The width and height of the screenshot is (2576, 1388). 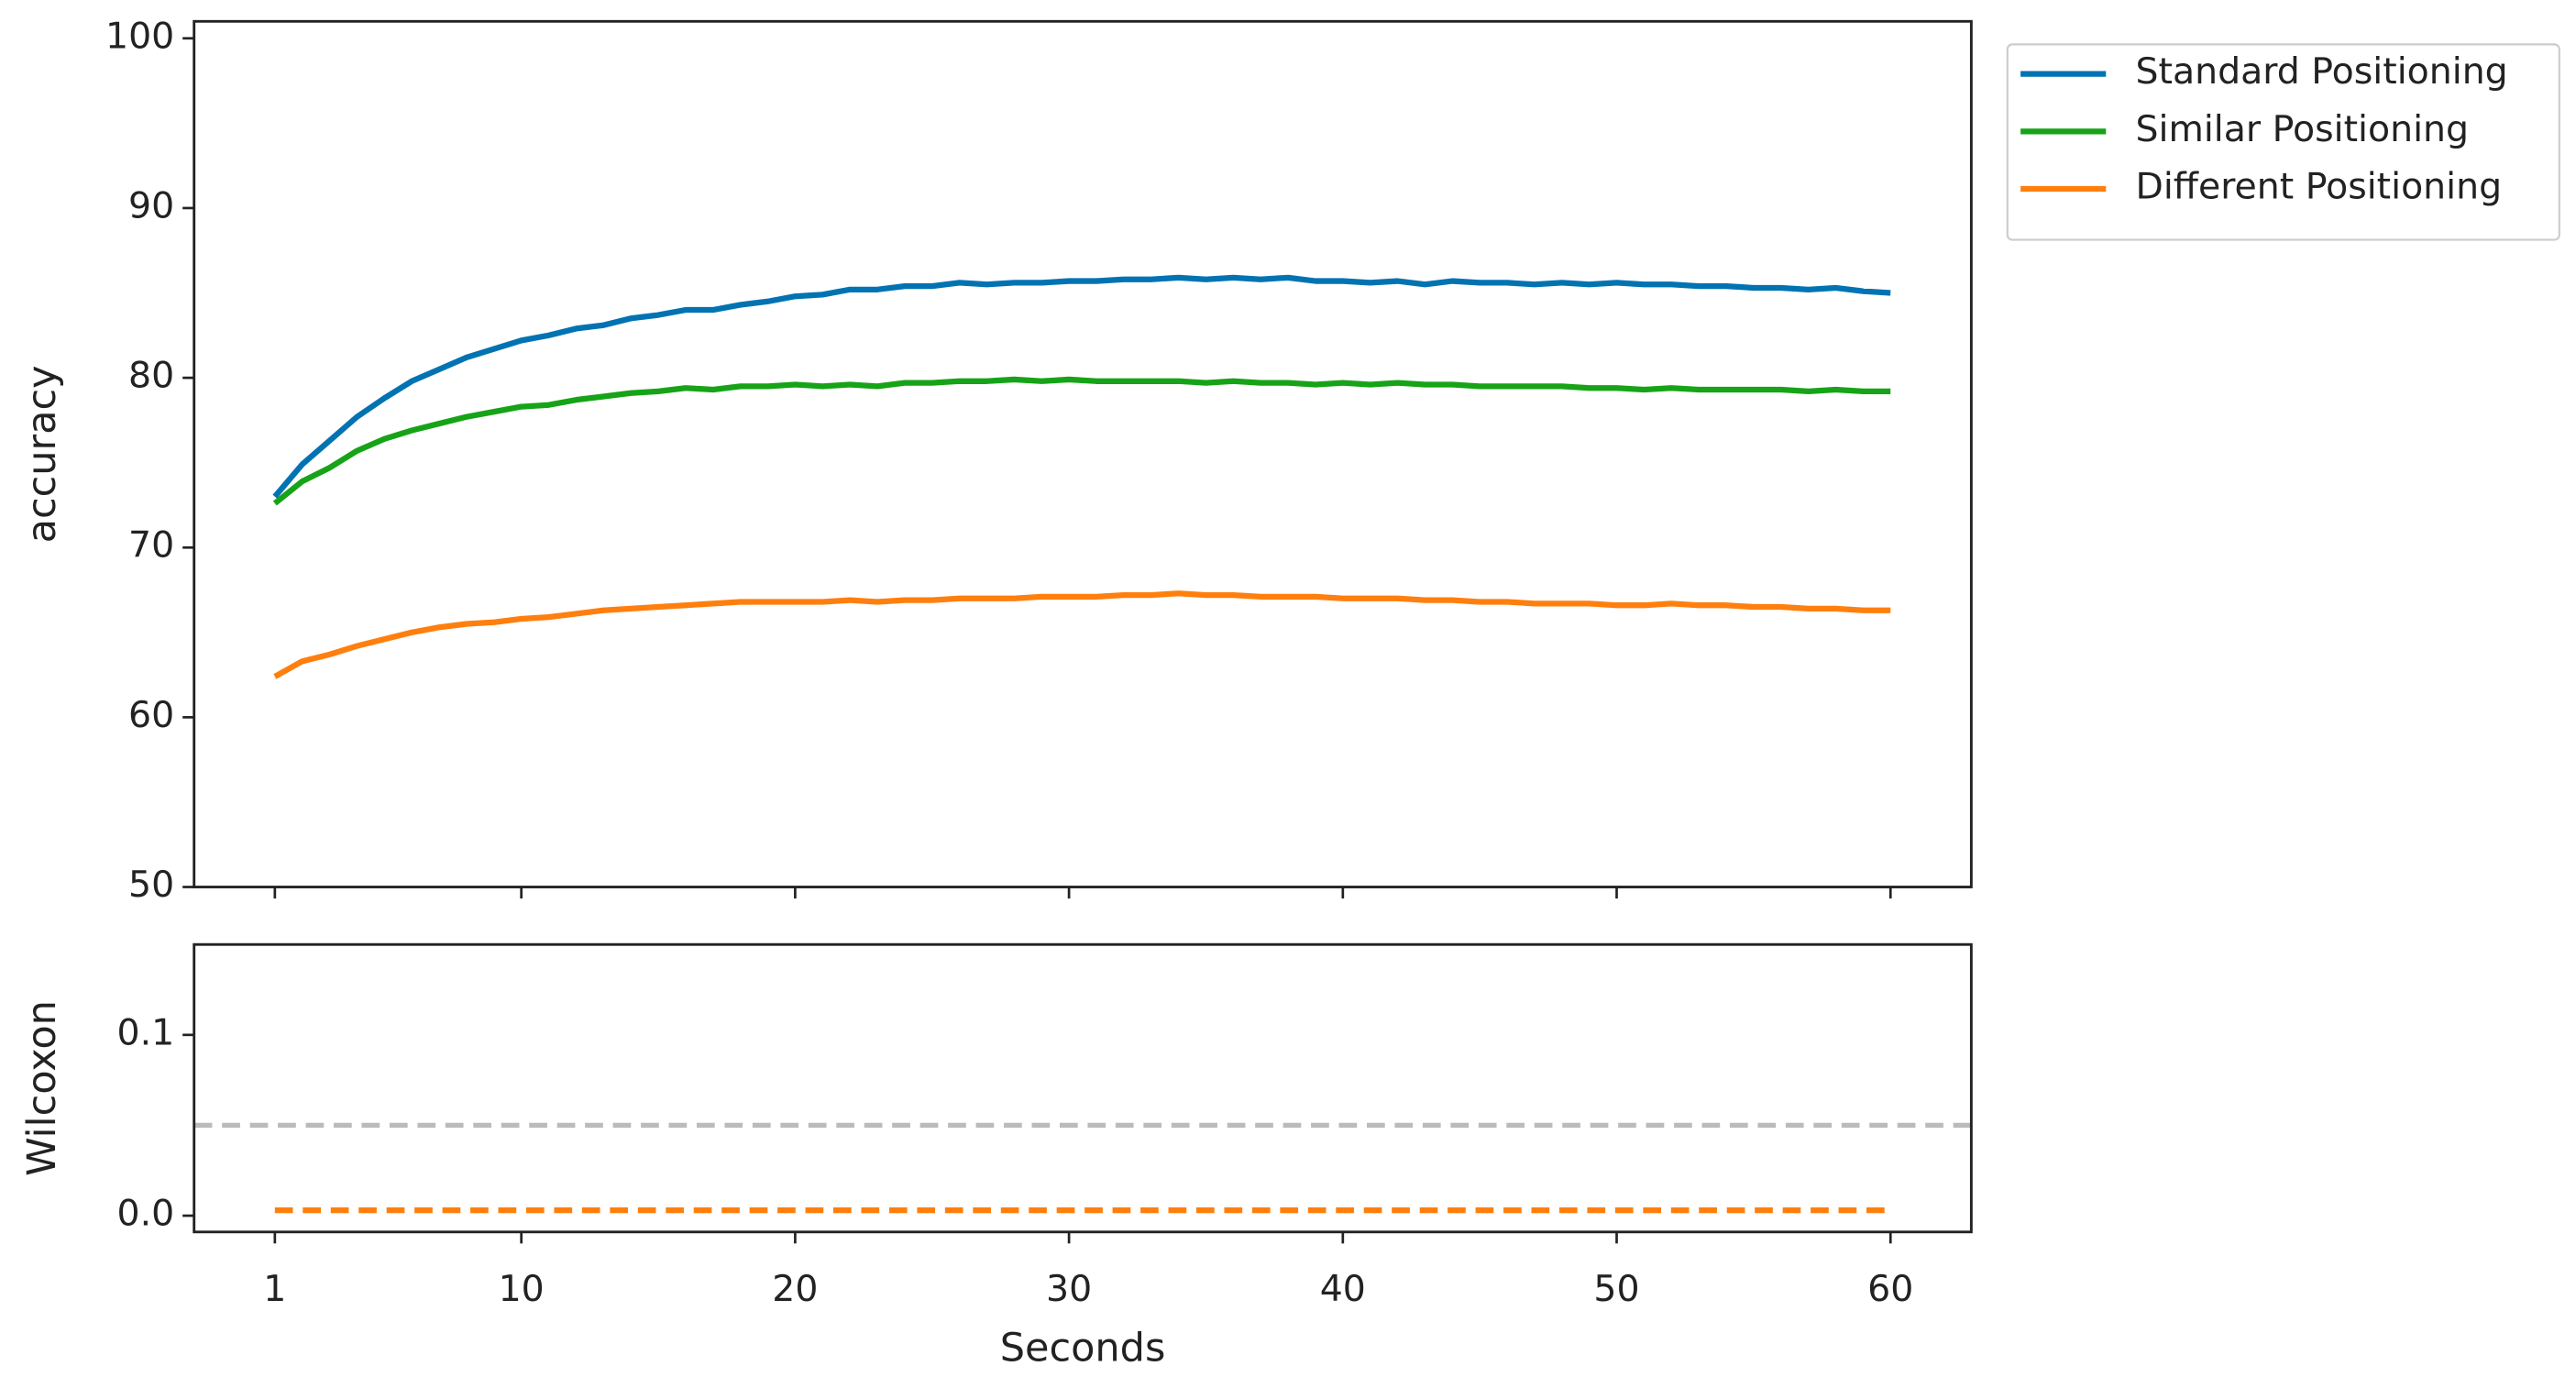 I want to click on legend-label: Standard Positioning, so click(x=2322, y=71).